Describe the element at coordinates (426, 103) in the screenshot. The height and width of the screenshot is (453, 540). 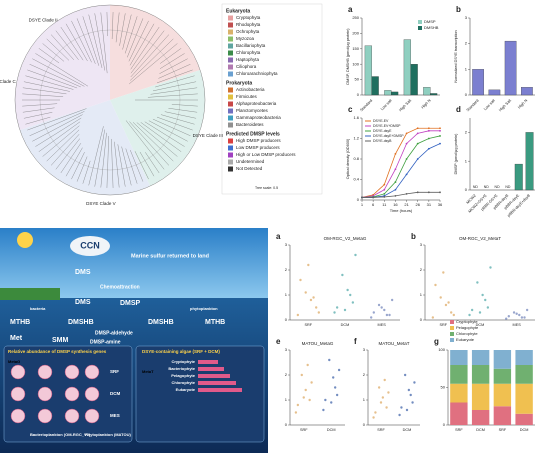
I see `x-tick-label: High N` at that location.